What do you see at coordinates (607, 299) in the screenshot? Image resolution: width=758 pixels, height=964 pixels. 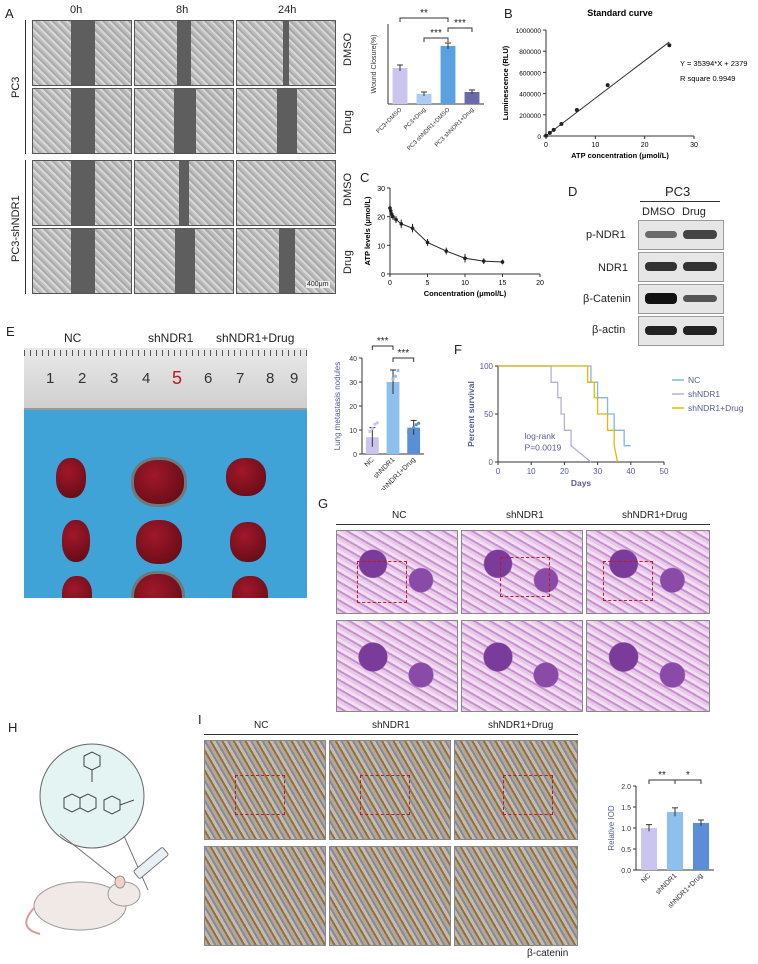 I see `protein-label: β-Catenin` at bounding box center [607, 299].